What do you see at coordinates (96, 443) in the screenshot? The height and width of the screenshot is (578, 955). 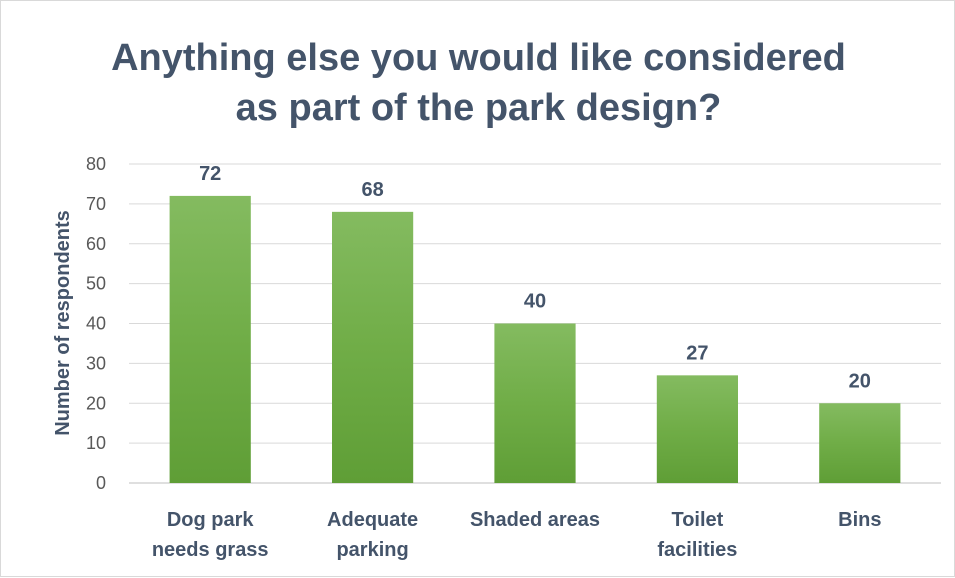 I see `y-tick-label: 10` at bounding box center [96, 443].